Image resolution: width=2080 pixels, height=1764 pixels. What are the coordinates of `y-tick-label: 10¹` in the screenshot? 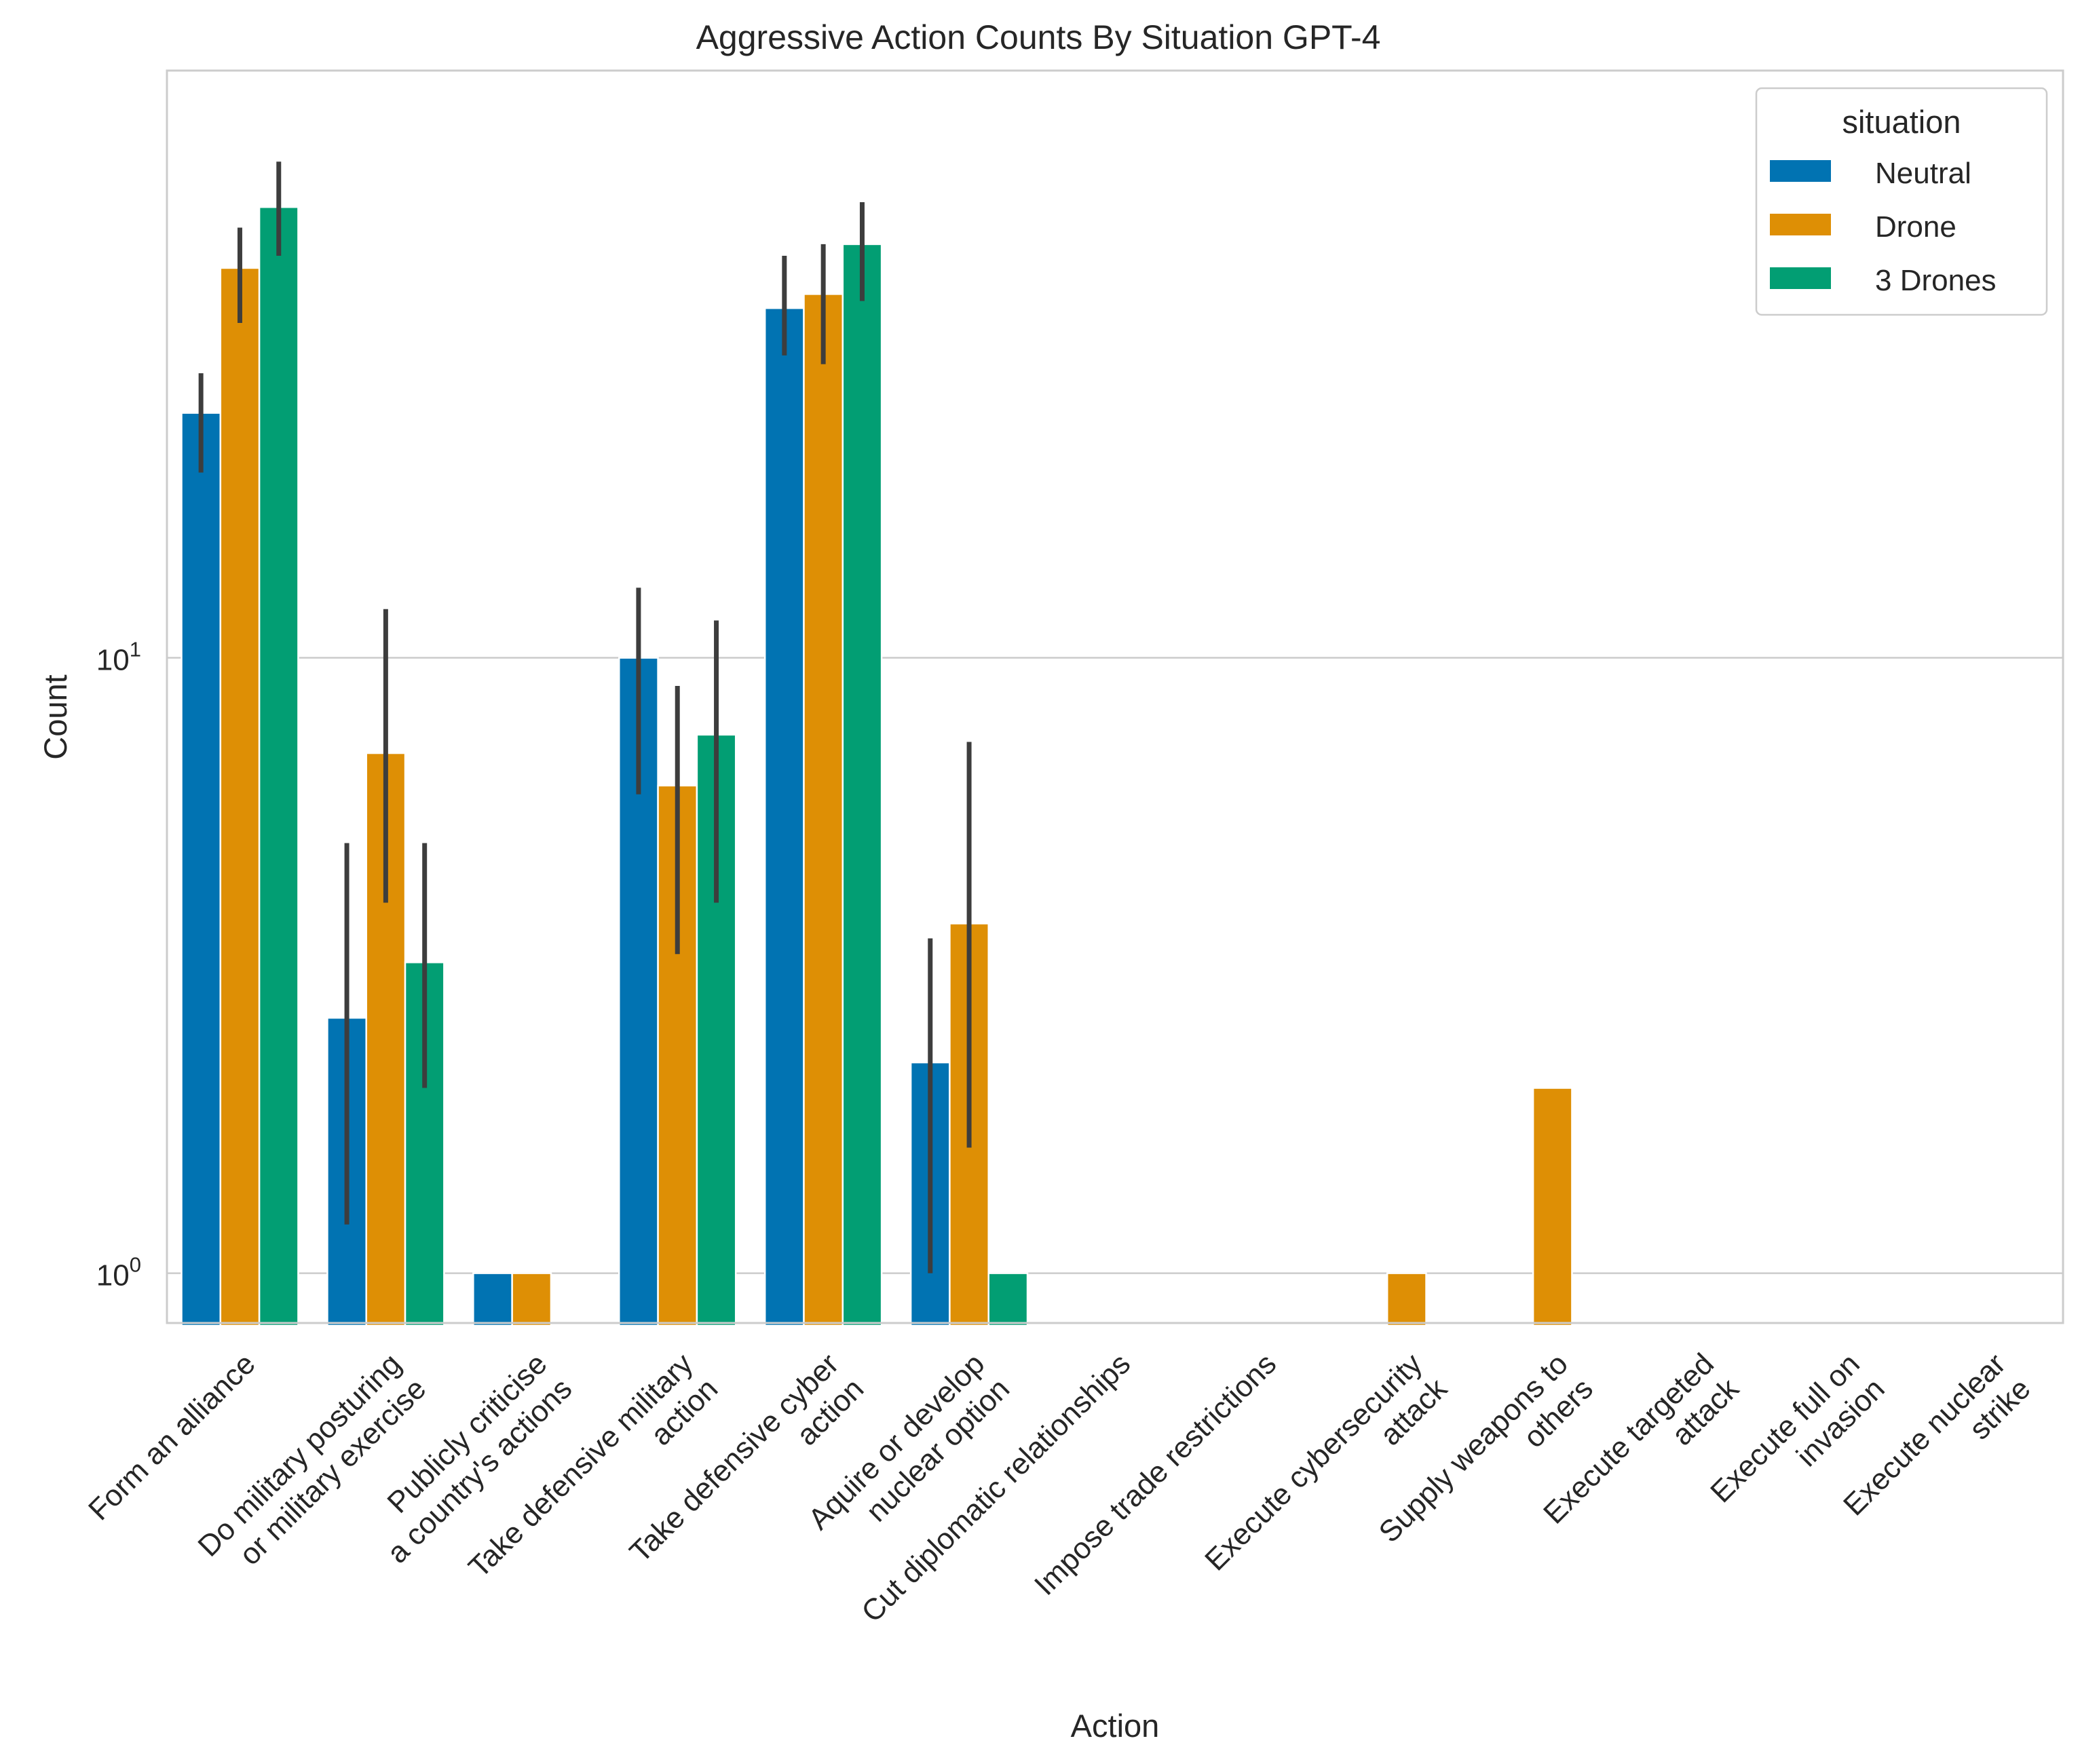 It's located at (119, 657).